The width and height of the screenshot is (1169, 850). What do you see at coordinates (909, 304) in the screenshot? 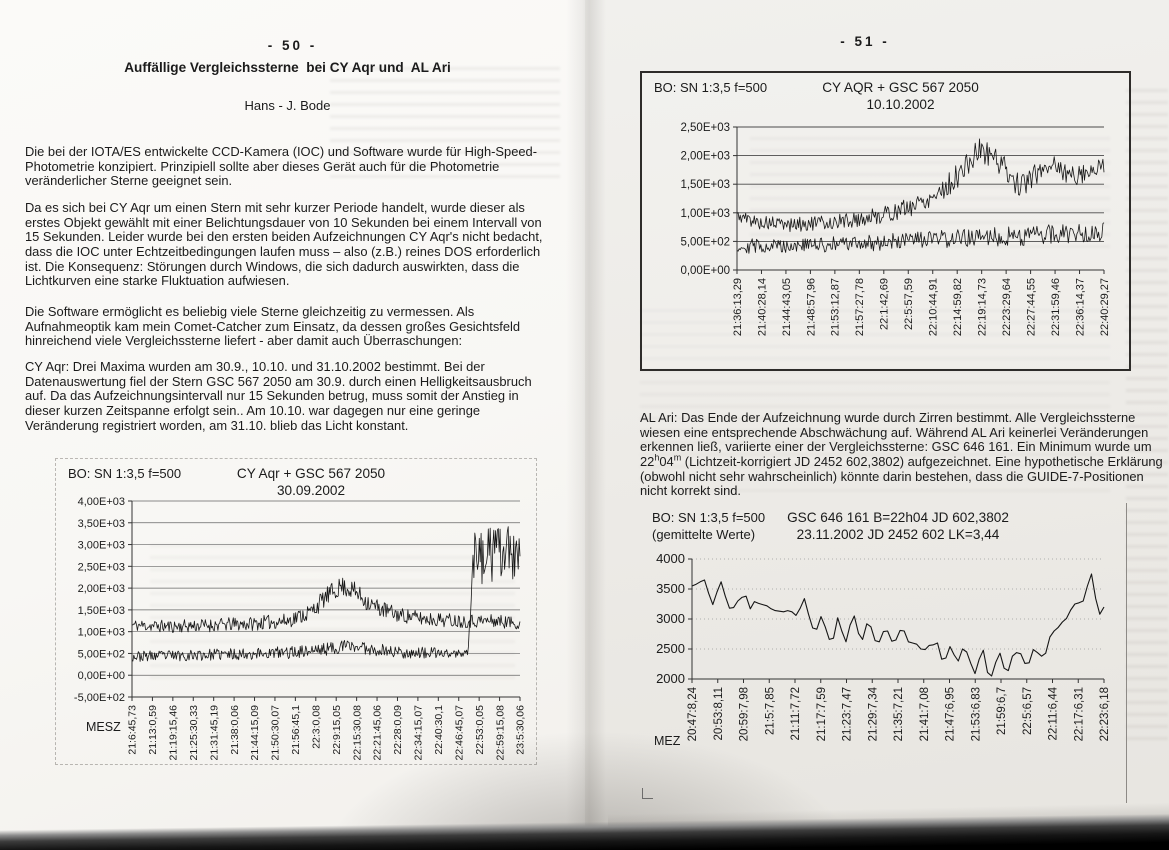
I see `svg-text: 22:5:57,59` at bounding box center [909, 304].